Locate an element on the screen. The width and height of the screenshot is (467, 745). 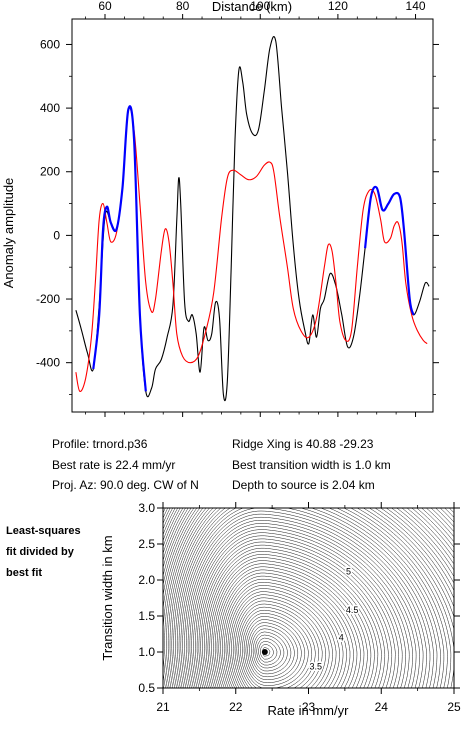
top-x-axis-label: Distance (km) is located at coordinates (252, 7).